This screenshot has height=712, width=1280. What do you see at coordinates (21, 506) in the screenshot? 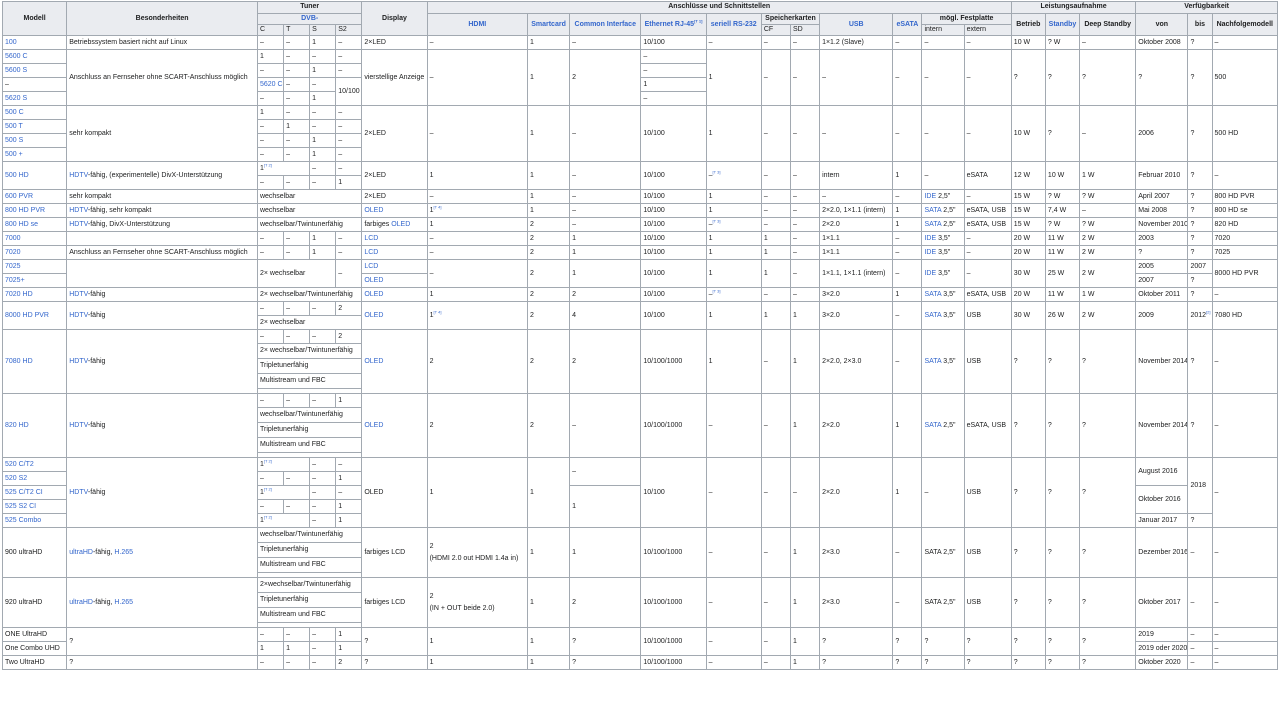
I see `model-link: 525 S2 CI` at bounding box center [21, 506].